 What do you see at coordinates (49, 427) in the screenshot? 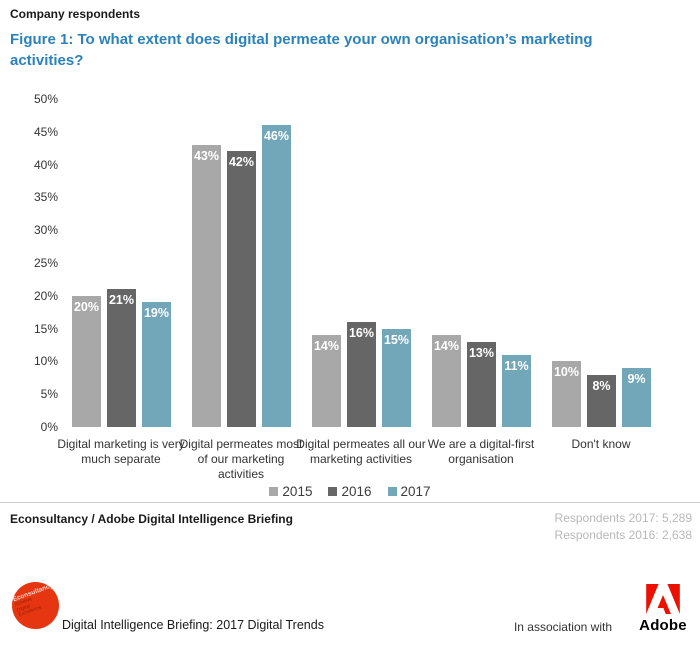
I see `y-axis-tick-label: 0%` at bounding box center [49, 427].